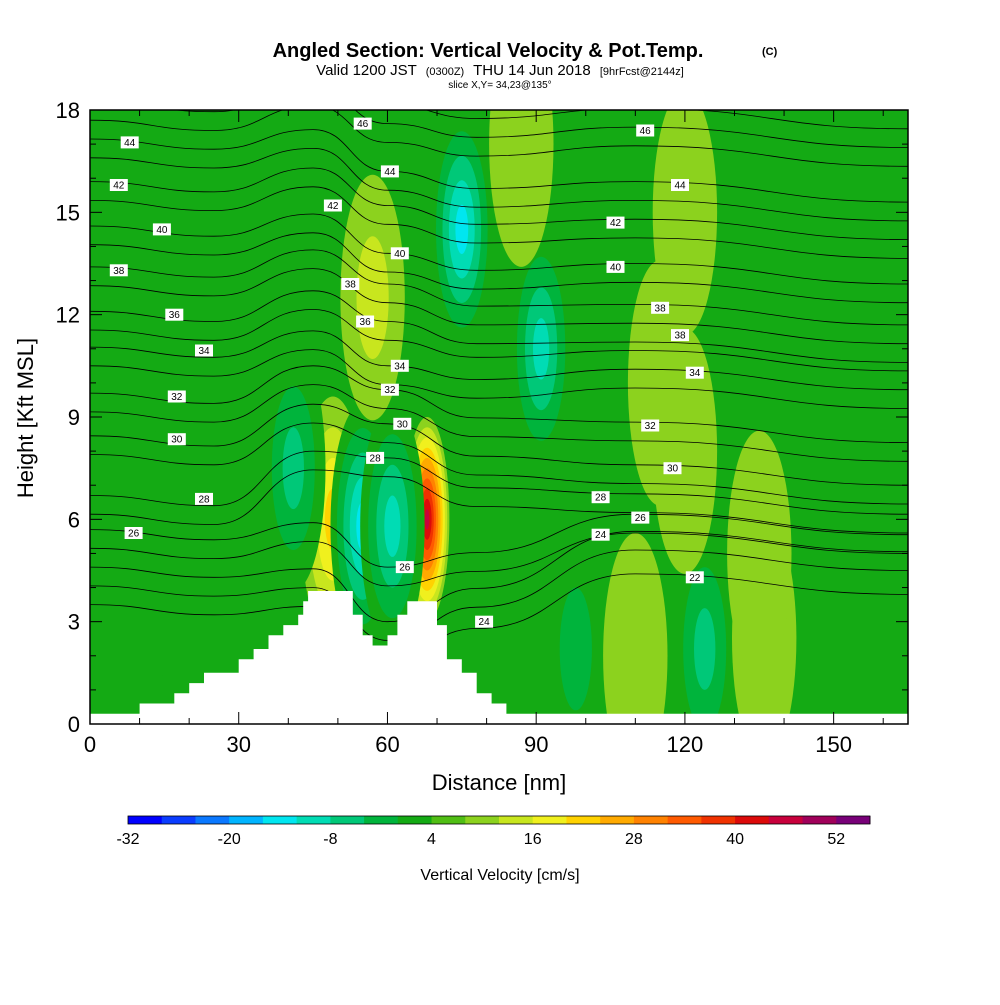 The height and width of the screenshot is (1005, 1000). I want to click on x-tick-label: 30, so click(238, 744).